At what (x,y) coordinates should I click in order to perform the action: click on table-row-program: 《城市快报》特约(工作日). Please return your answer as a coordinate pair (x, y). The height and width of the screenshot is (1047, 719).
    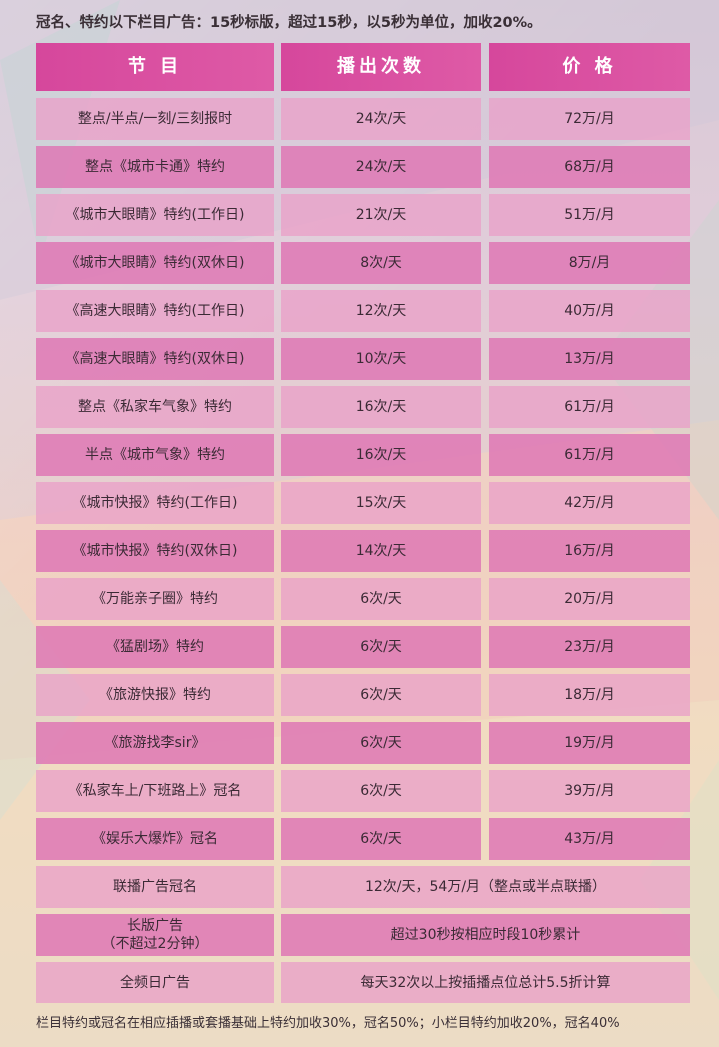
    Looking at the image, I should click on (155, 503).